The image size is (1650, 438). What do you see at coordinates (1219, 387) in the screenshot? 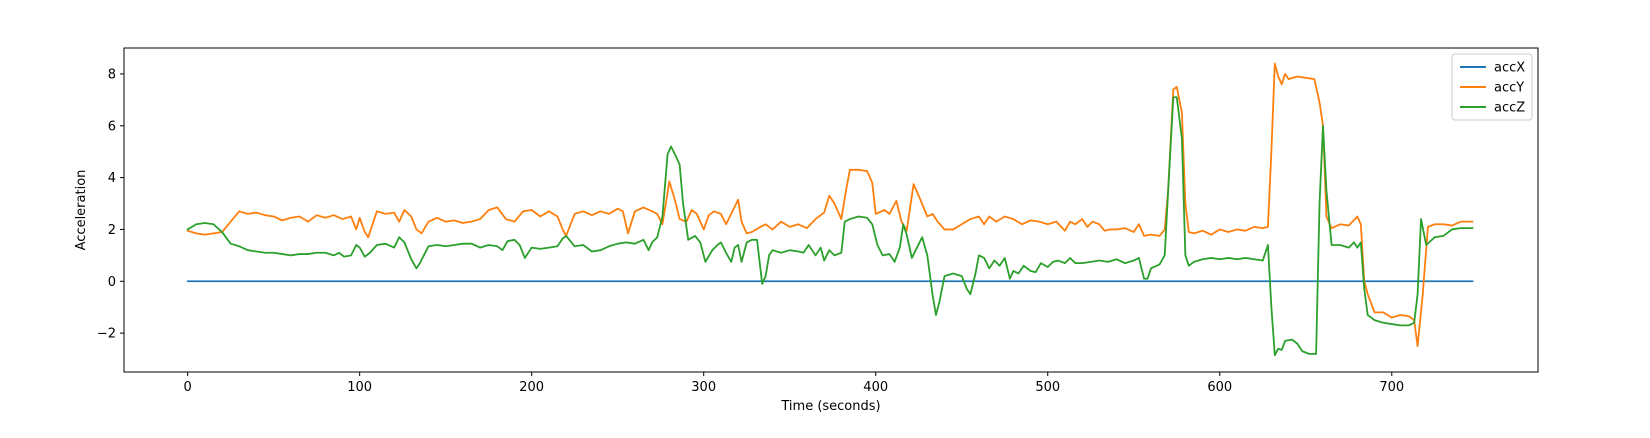
I see `x-tick-label: 600` at bounding box center [1219, 387].